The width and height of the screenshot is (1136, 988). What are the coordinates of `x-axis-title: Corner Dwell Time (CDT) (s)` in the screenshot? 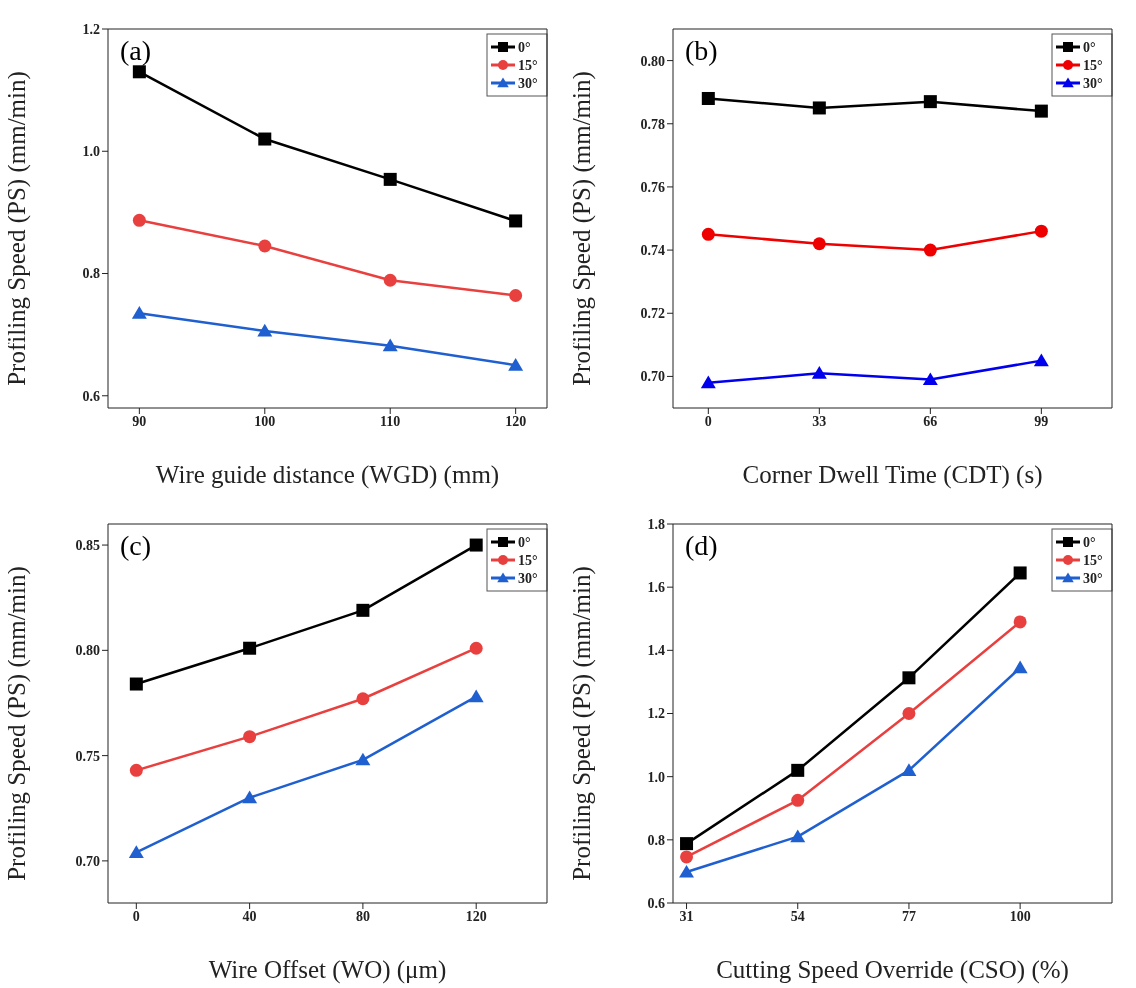 It's located at (892, 475).